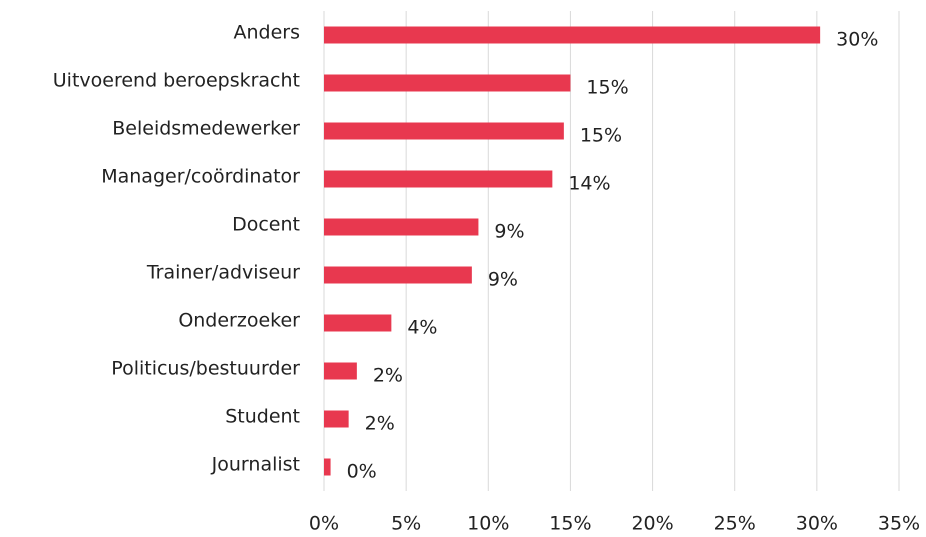  I want to click on x-tick-label: 25%, so click(735, 524).